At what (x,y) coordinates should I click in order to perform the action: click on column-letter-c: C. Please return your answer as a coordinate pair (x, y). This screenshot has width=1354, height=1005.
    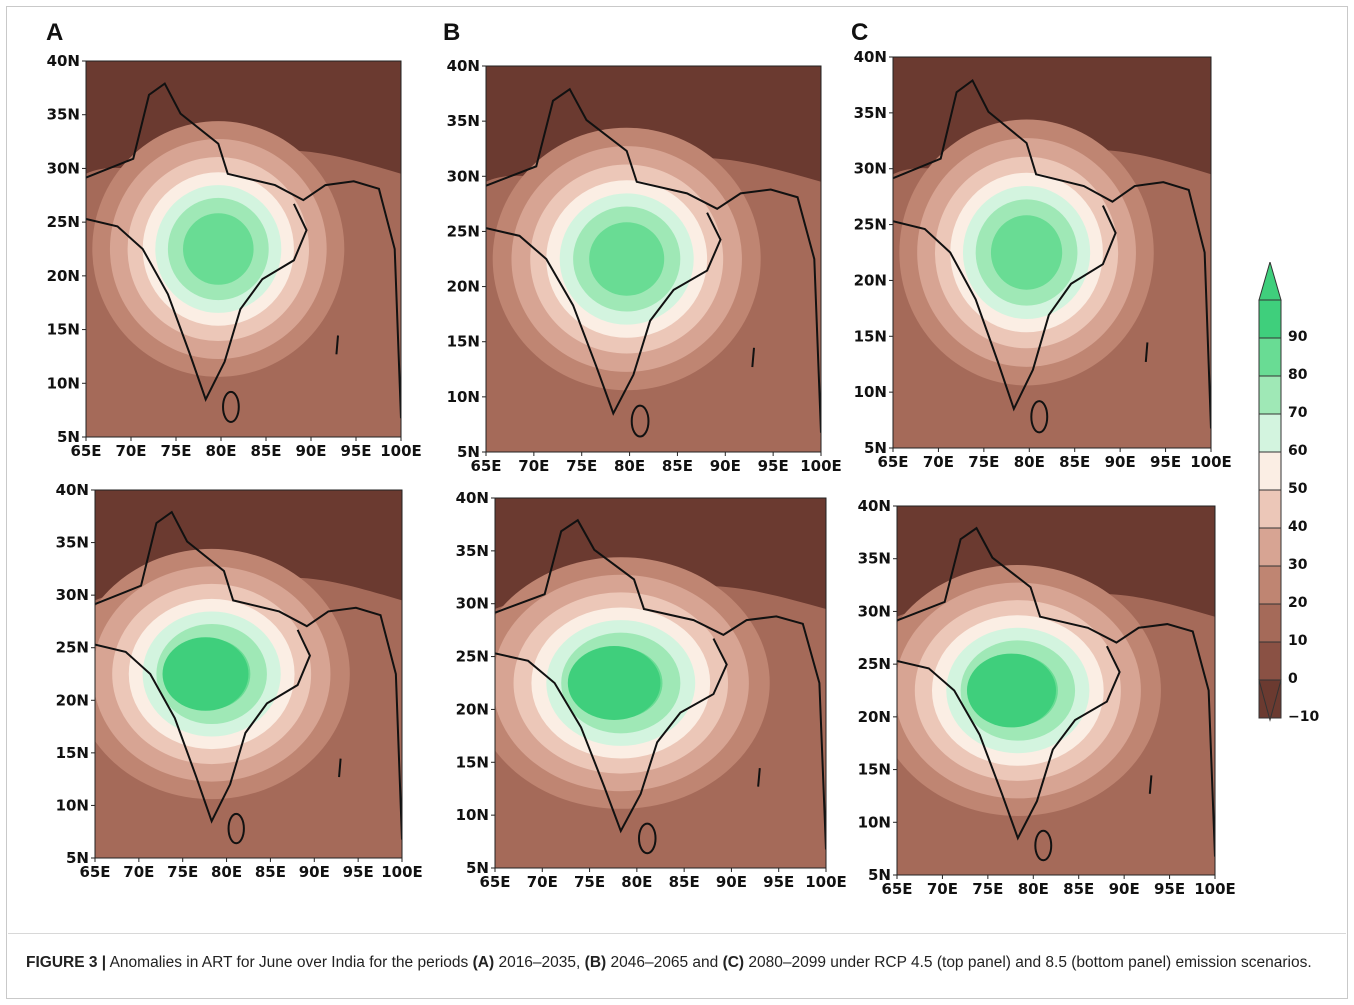
    Looking at the image, I should click on (860, 32).